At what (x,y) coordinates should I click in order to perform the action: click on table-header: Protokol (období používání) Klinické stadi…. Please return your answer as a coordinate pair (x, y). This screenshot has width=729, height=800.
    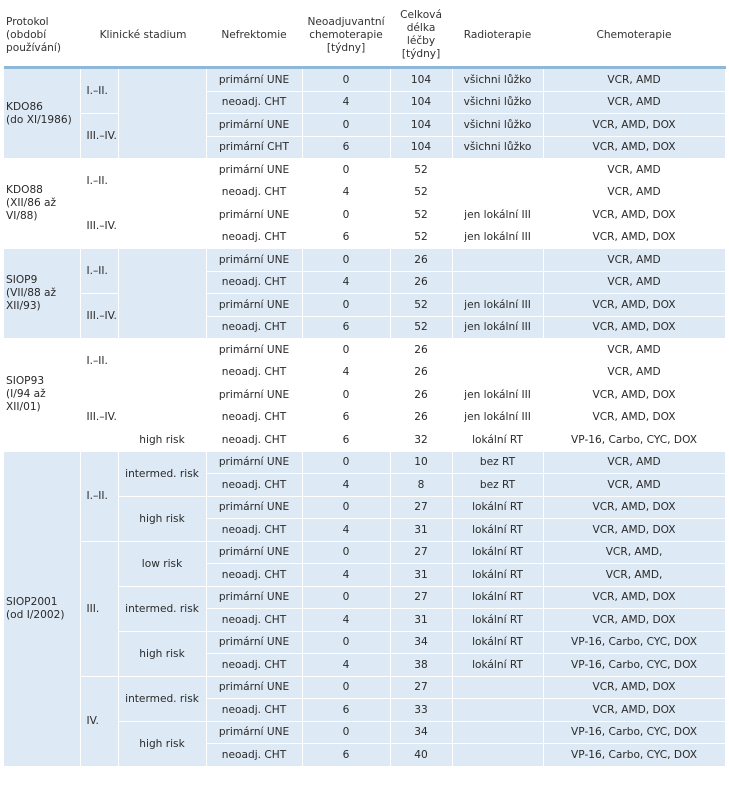
    Looking at the image, I should click on (365, 36).